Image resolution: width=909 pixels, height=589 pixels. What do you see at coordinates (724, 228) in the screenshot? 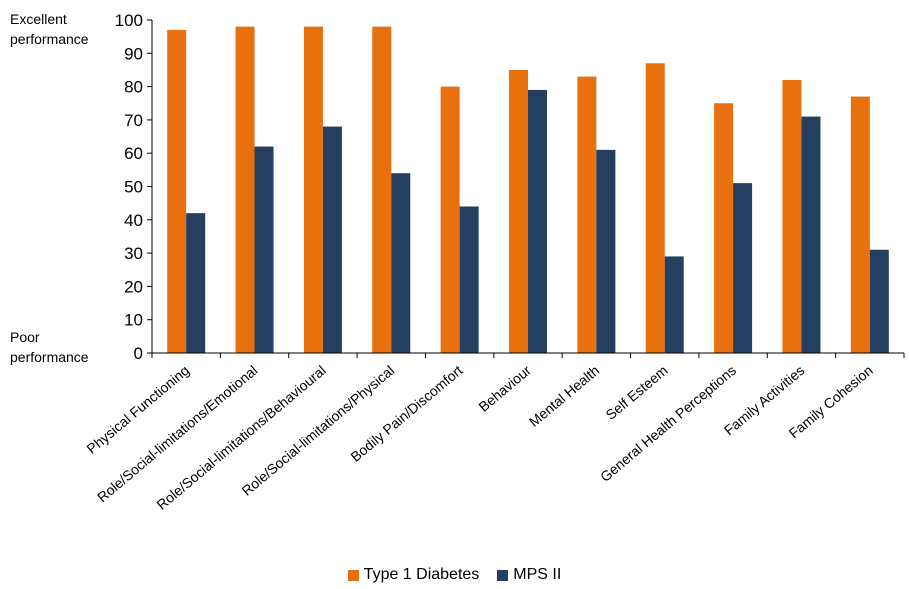
I see `bar-type-1-diabetes-general-health-perceptions` at bounding box center [724, 228].